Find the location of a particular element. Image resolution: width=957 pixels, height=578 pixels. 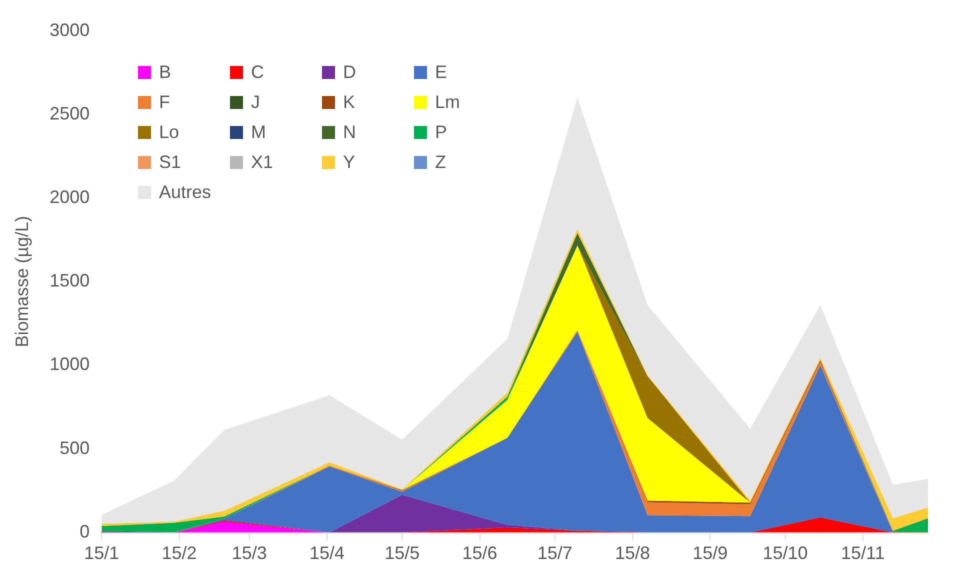

x-tick-label: 15/6 is located at coordinates (480, 553).